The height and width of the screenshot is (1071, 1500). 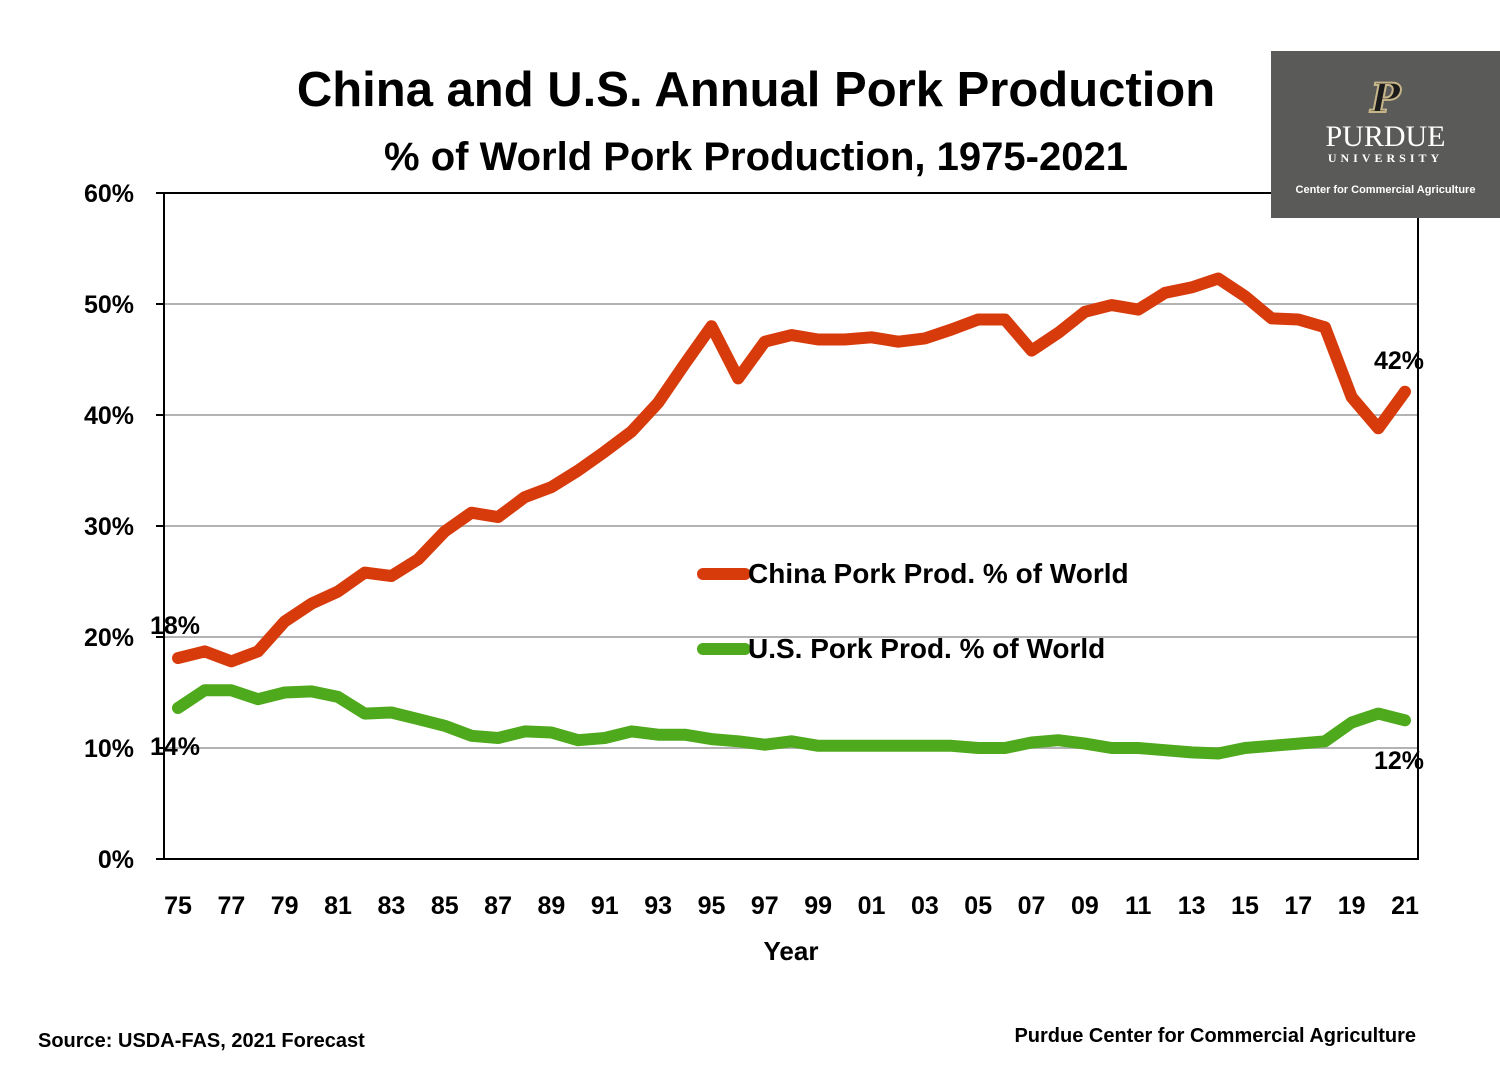 What do you see at coordinates (791, 722) in the screenshot?
I see `series-line-us` at bounding box center [791, 722].